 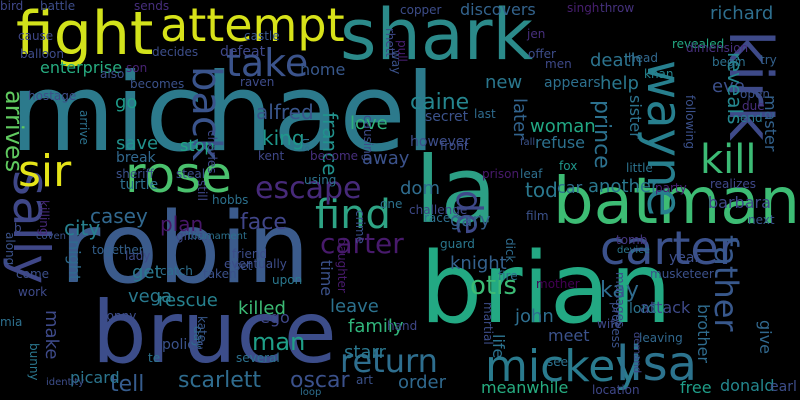 I want to click on cloud-word: catch, so click(x=176, y=271).